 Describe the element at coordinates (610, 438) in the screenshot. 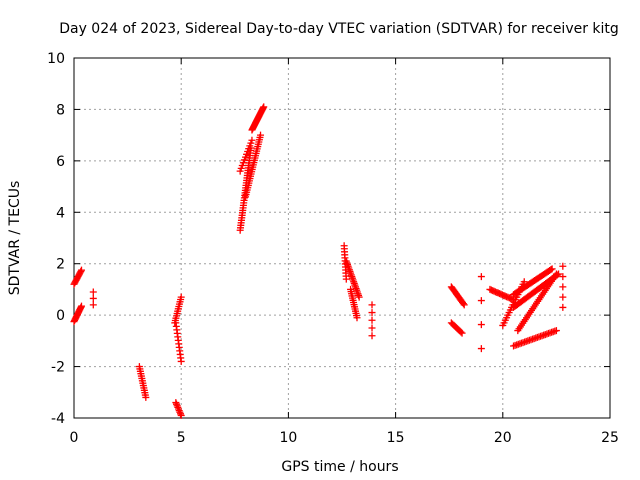

I see `x-tick-label: 25` at that location.